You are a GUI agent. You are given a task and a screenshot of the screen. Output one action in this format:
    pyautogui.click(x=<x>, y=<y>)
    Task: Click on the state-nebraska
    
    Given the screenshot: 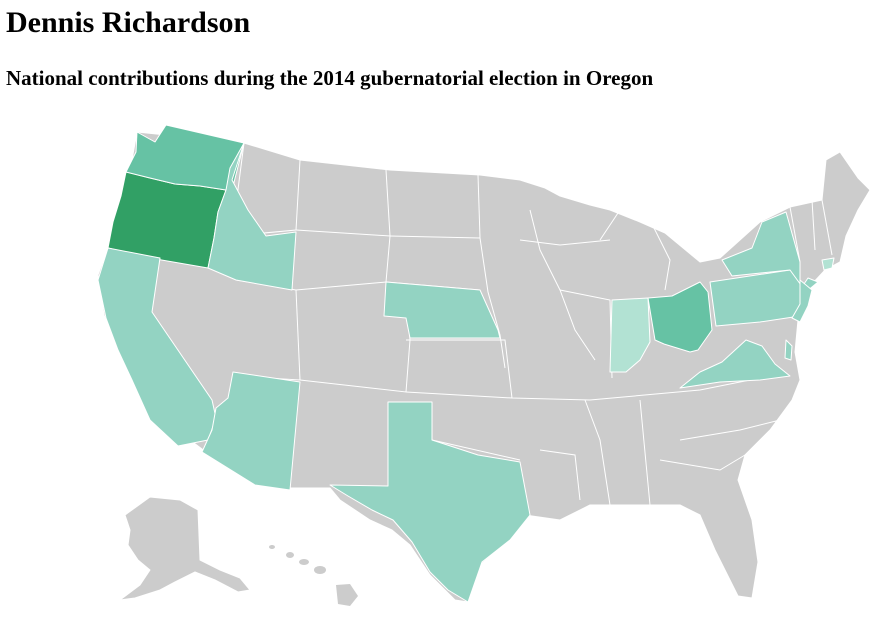 What is the action you would take?
    pyautogui.click(x=442, y=310)
    